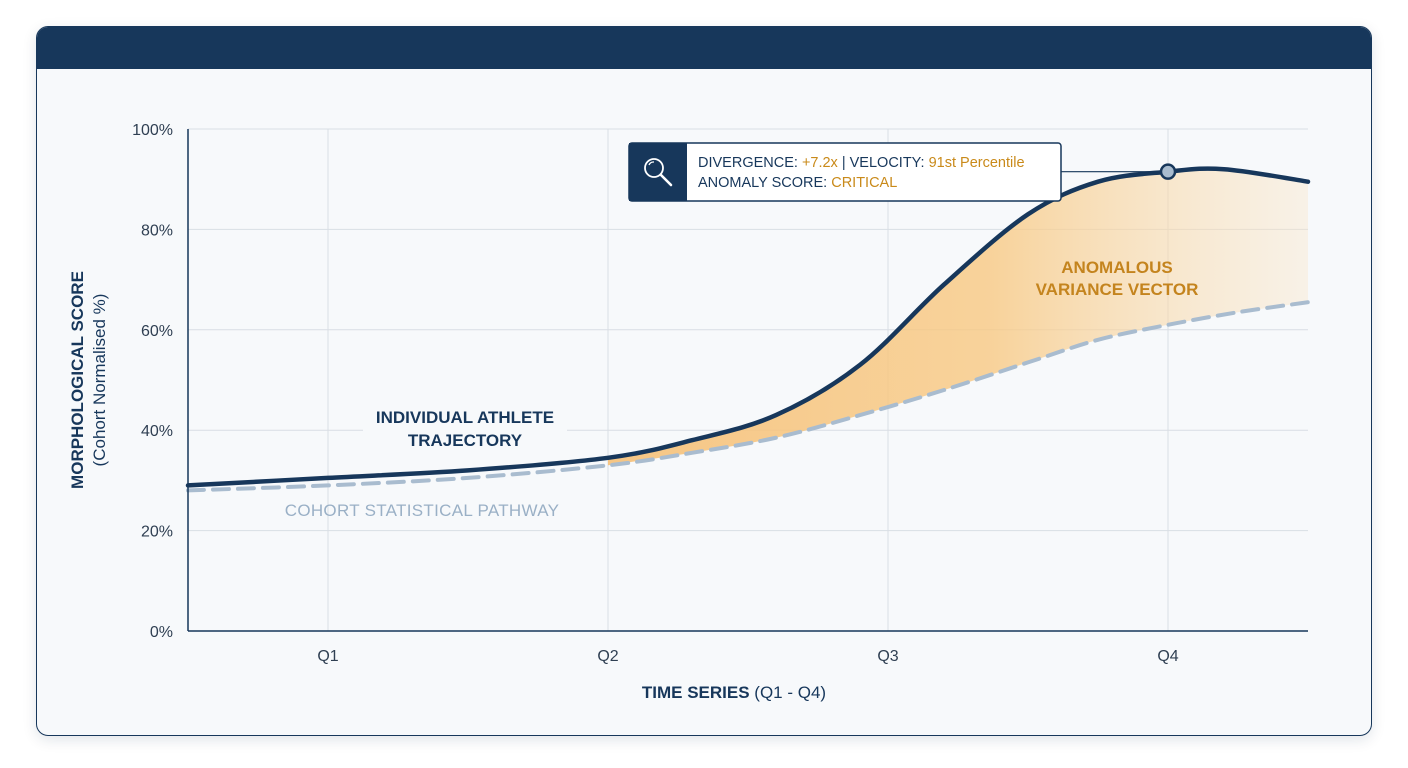 The image size is (1408, 768). What do you see at coordinates (152, 381) in the screenshot?
I see `y-tick-labels: 0% 20% 40% 60% 80% 100%` at bounding box center [152, 381].